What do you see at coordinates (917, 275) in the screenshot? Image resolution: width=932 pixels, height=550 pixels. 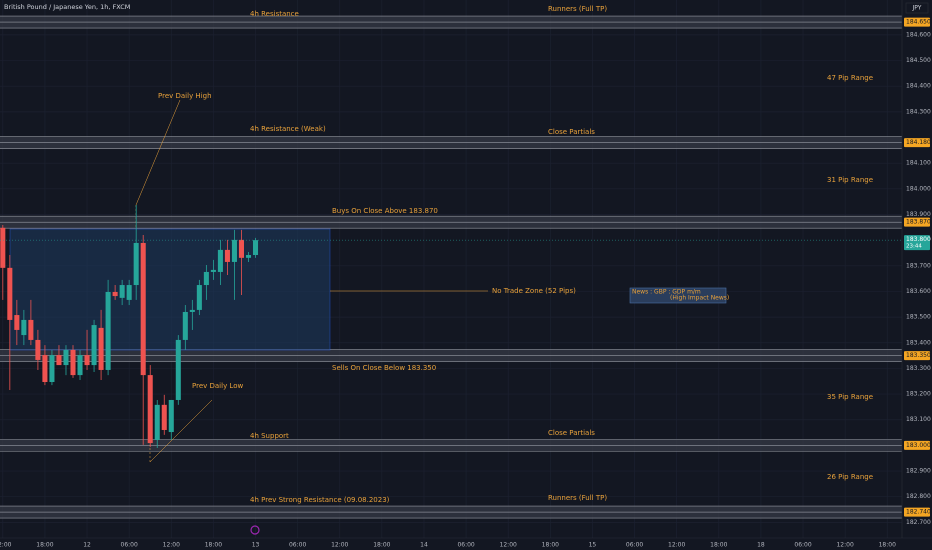 I see `price-axis` at bounding box center [917, 275].